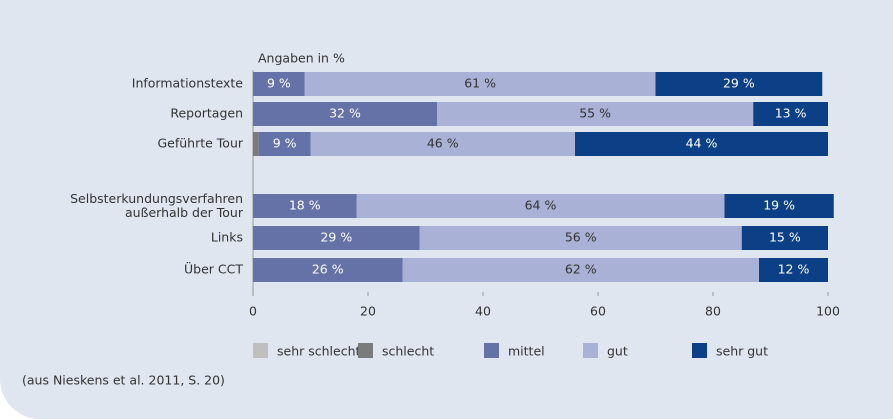 The width and height of the screenshot is (893, 419). I want to click on value-label: 18 %, so click(305, 205).